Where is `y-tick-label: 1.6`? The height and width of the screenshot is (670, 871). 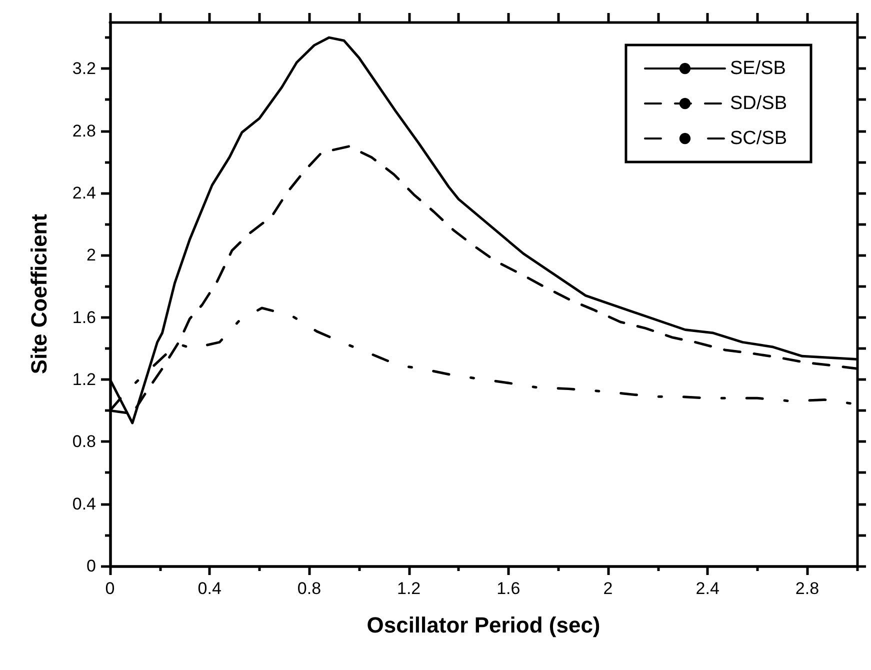
y-tick-label: 1.6 is located at coordinates (84, 317).